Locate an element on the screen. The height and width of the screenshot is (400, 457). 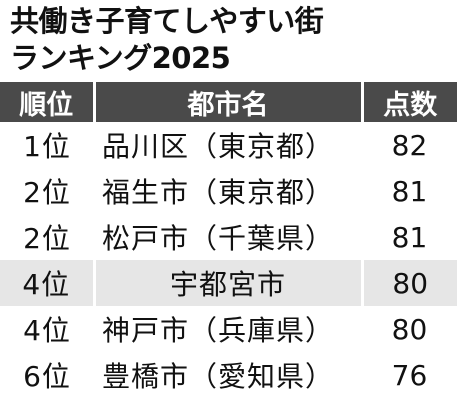
table-row: 2位 松戸市（千葉県） 81 is located at coordinates (228, 237).